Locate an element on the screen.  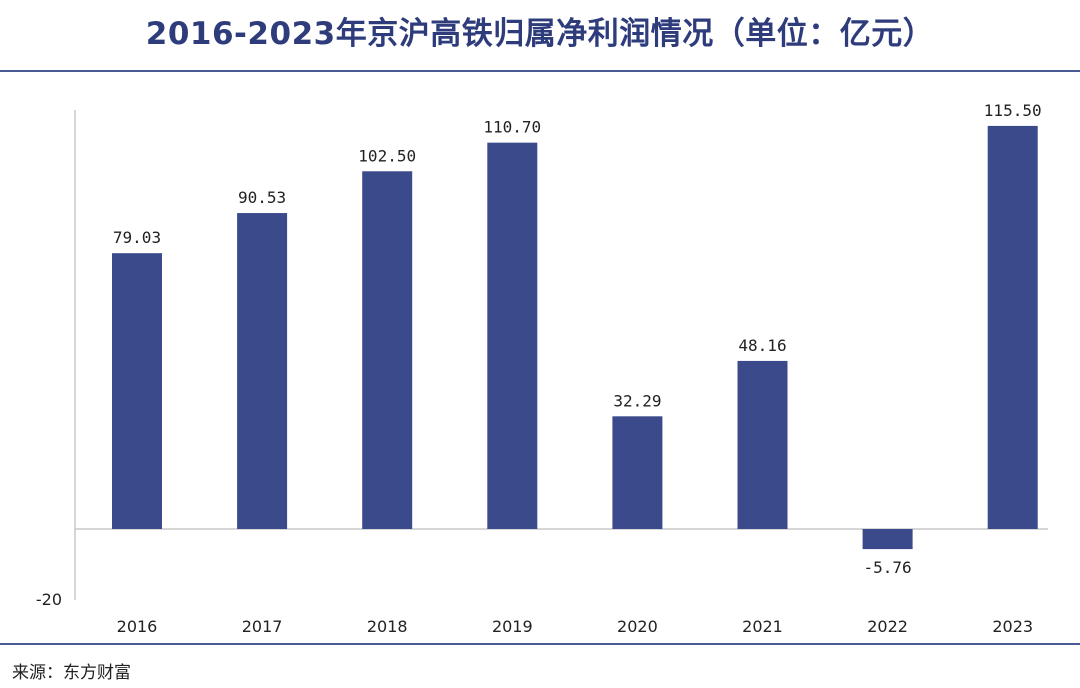
bar-2016 is located at coordinates (137, 391).